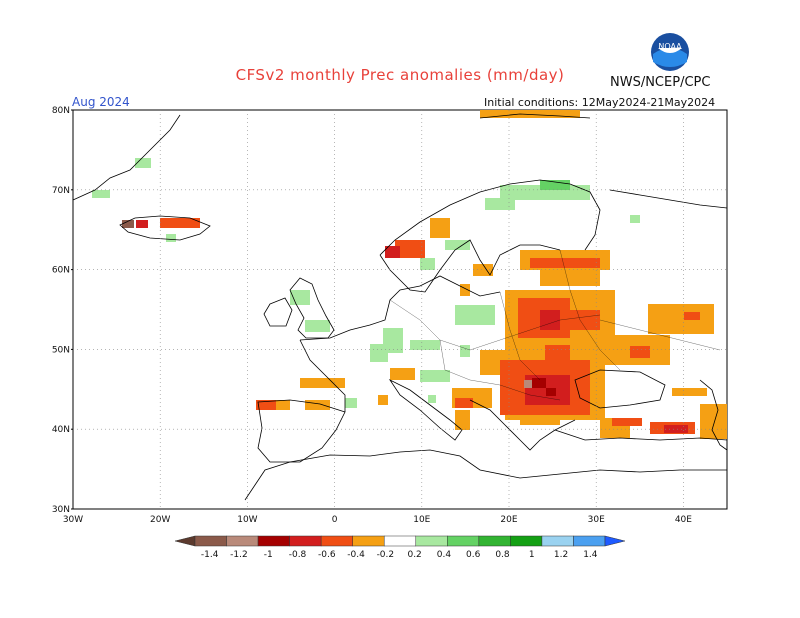  Describe the element at coordinates (247, 520) in the screenshot. I see `lon-label: 10W` at that location.